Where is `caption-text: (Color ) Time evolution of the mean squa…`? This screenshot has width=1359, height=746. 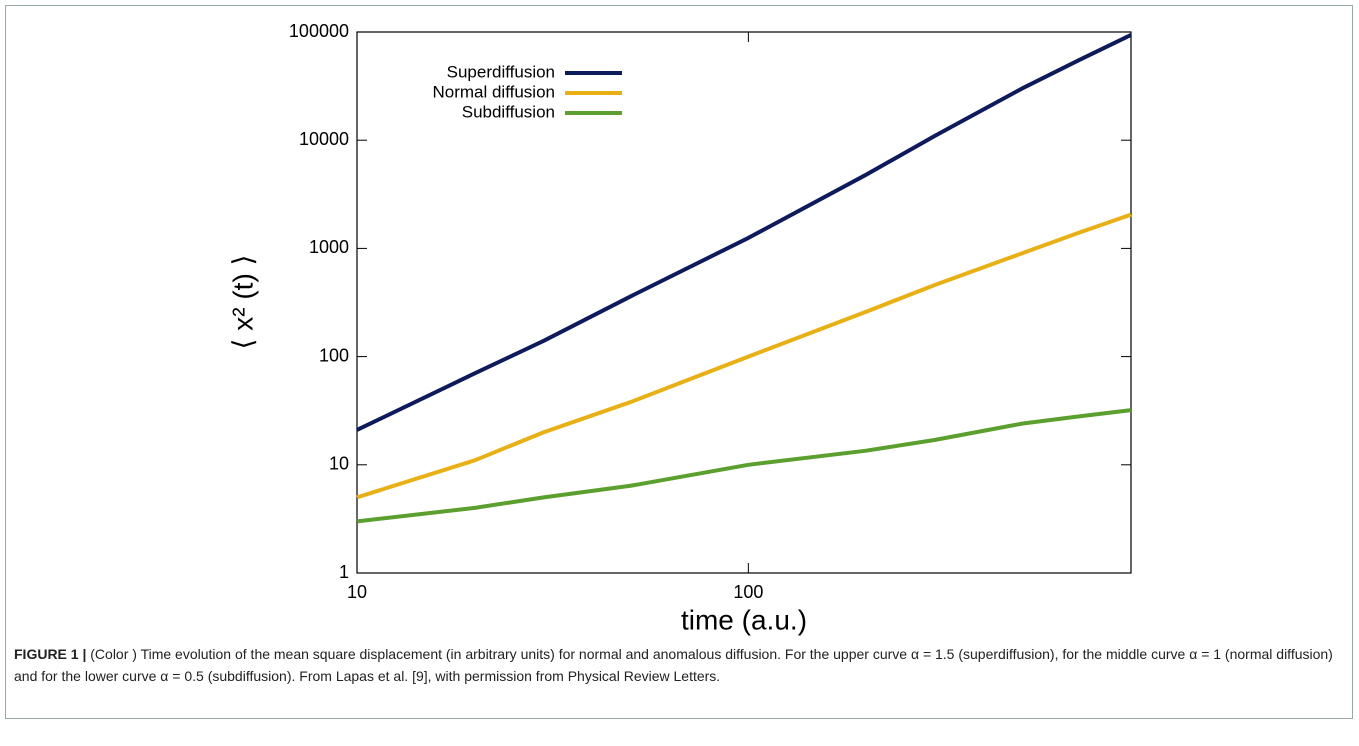
caption-text: (Color ) Time evolution of the mean squa… is located at coordinates (673, 665).